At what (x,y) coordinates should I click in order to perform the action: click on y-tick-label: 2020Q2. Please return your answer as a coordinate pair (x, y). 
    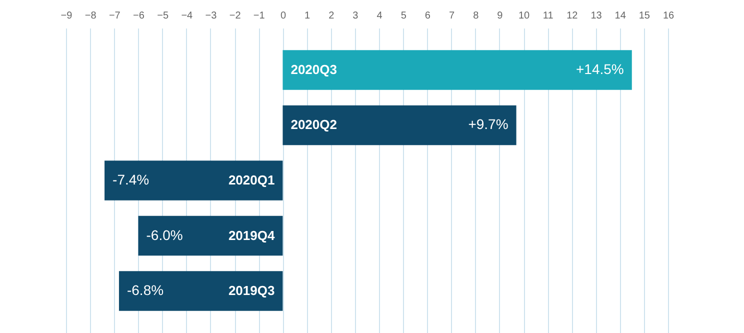
    Looking at the image, I should click on (313, 124).